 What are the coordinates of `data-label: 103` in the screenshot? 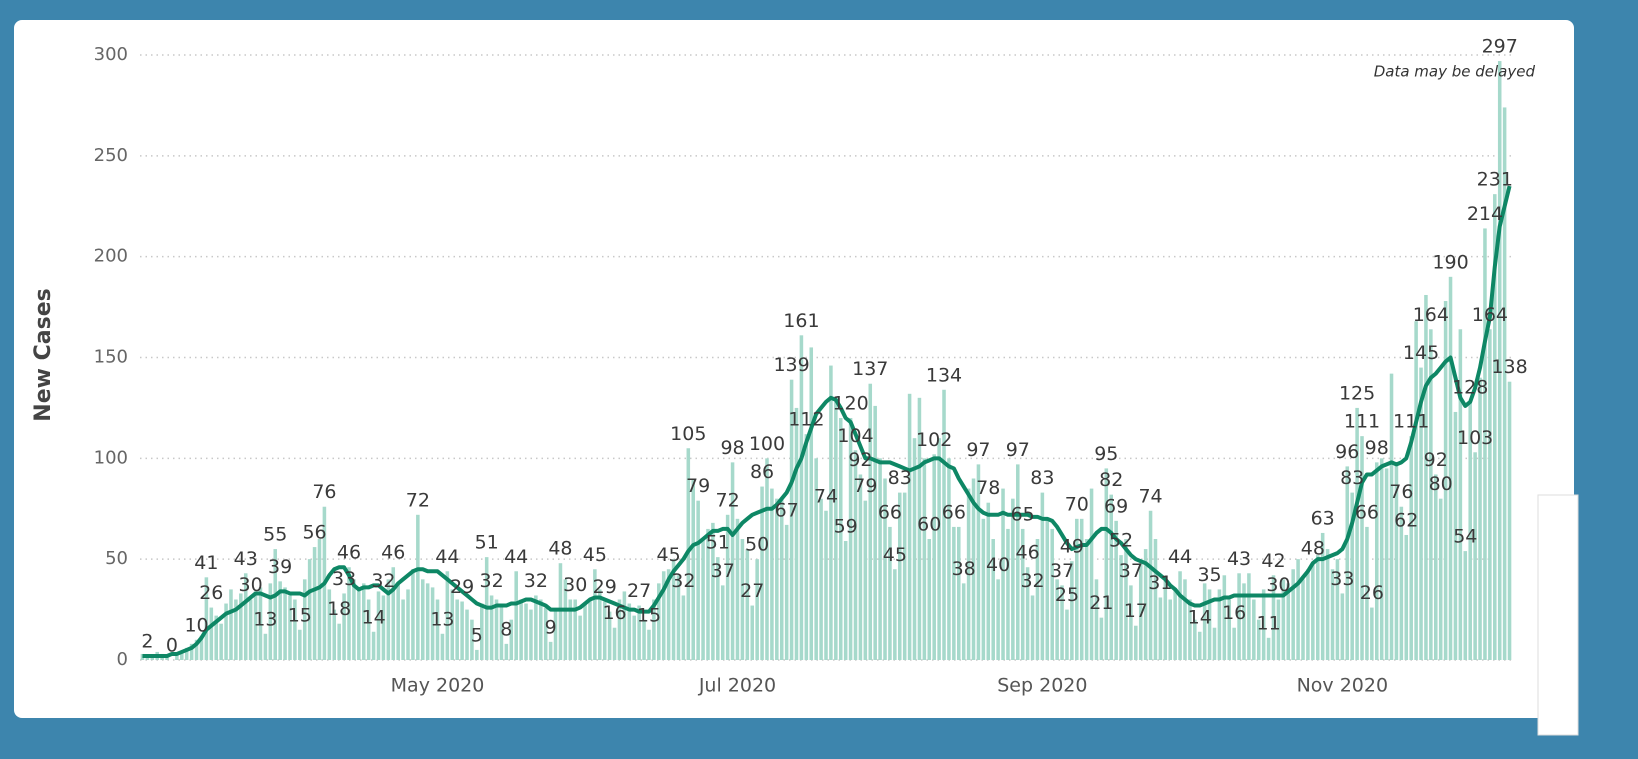 It's located at (1475, 438).